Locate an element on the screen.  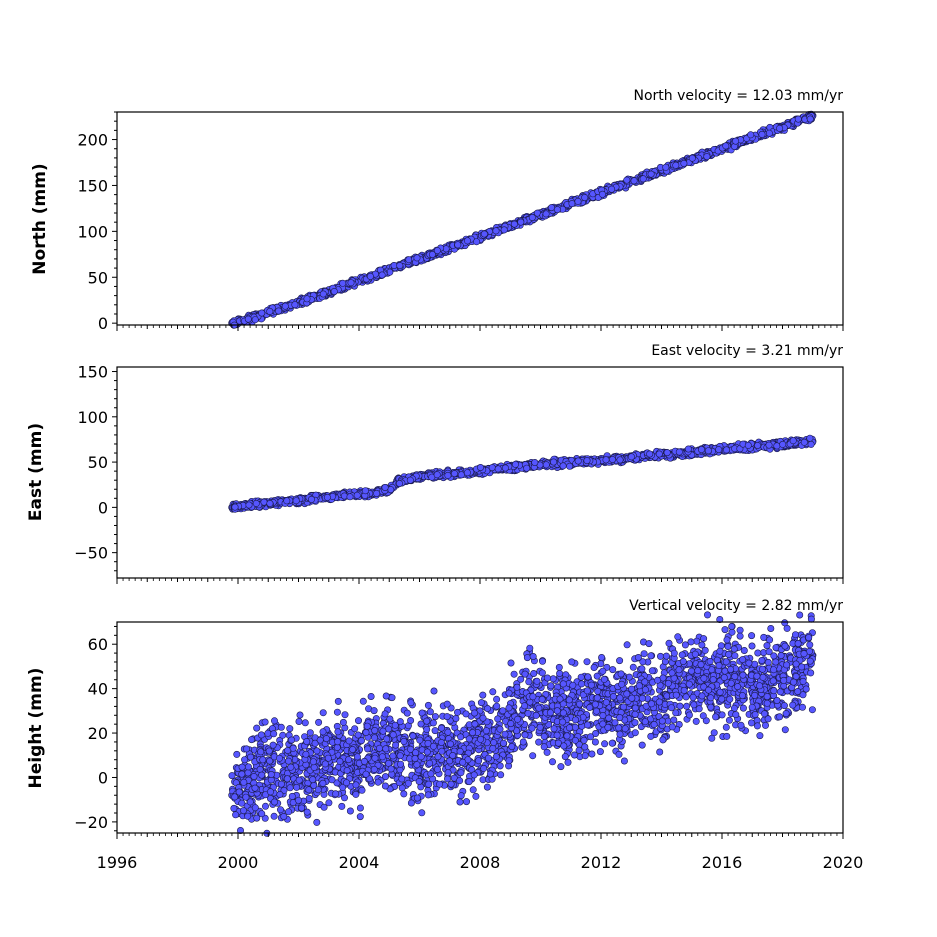
east-velocity-annotation: East velocity = 3.21 mm/yr is located at coordinates (747, 351).